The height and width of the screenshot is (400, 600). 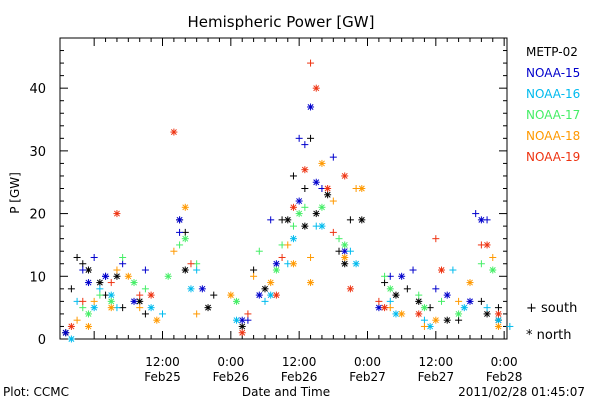 I want to click on y-tick-label: 20, so click(x=37, y=215).